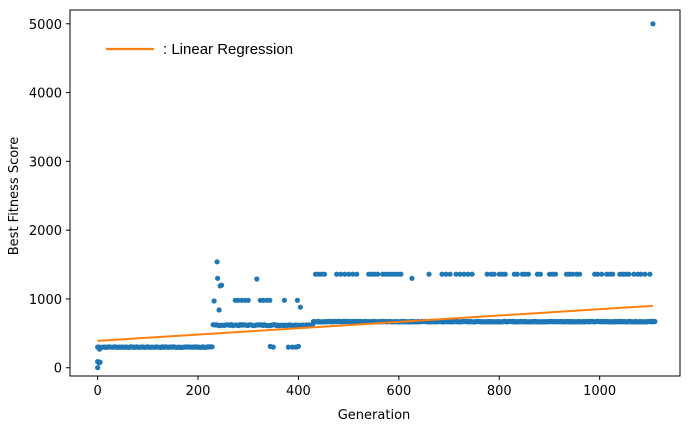 The image size is (688, 425). I want to click on x-axis-title: Generation, so click(374, 415).